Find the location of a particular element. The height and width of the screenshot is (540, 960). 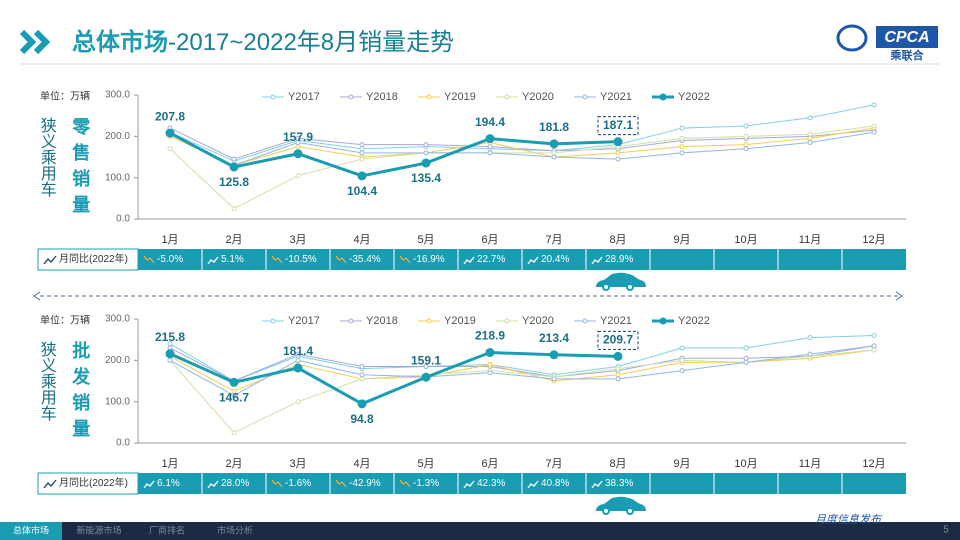

unit-label: 单位：万辆 is located at coordinates (65, 96).